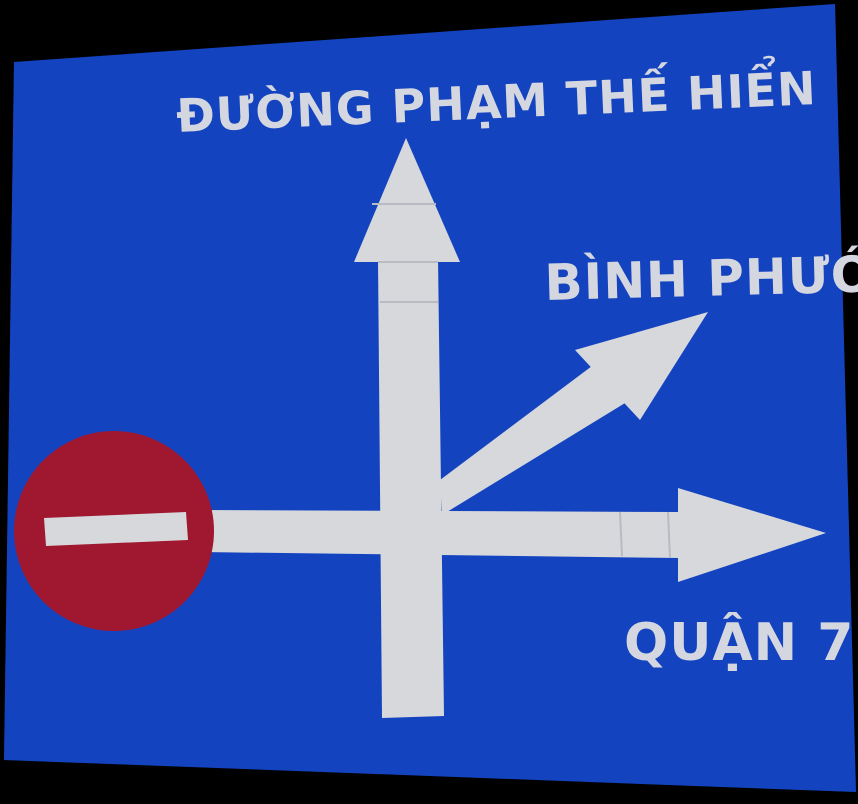 This screenshot has width=858, height=804. I want to click on destination-diagonal-label: BÌNH PHƯỚC, so click(701, 277).